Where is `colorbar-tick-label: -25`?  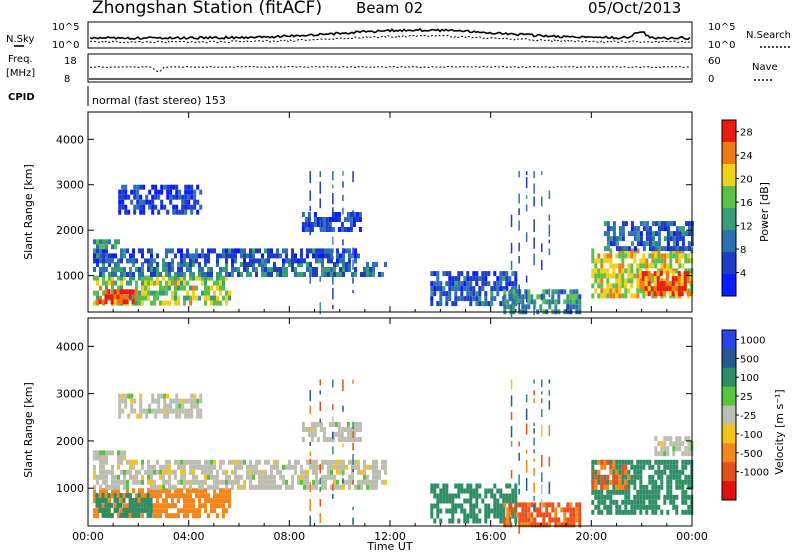
colorbar-tick-label: -25 is located at coordinates (748, 416).